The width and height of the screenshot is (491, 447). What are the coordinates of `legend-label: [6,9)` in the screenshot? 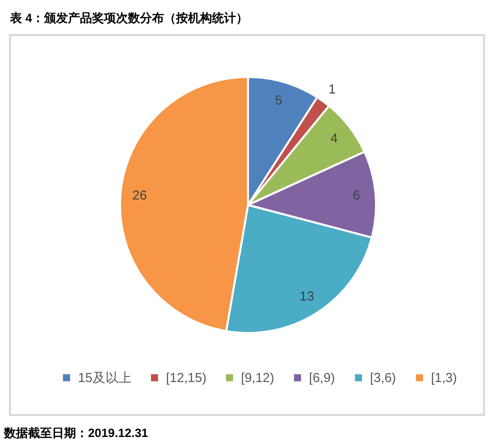 It's located at (322, 377).